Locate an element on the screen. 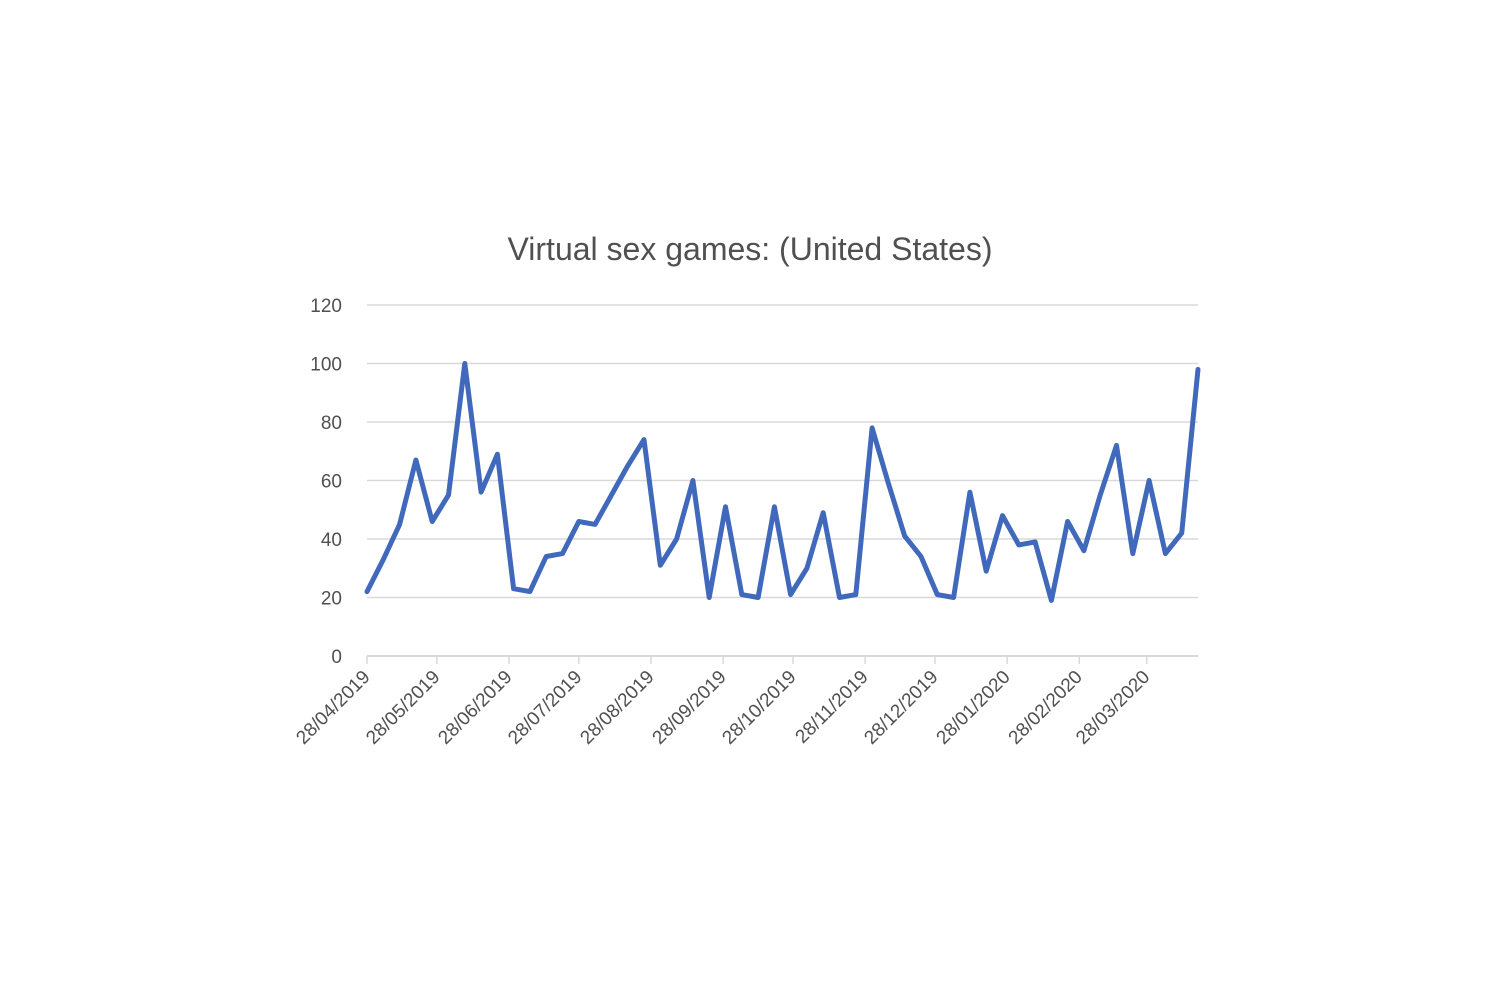  y-tick-label: 80 is located at coordinates (331, 423).